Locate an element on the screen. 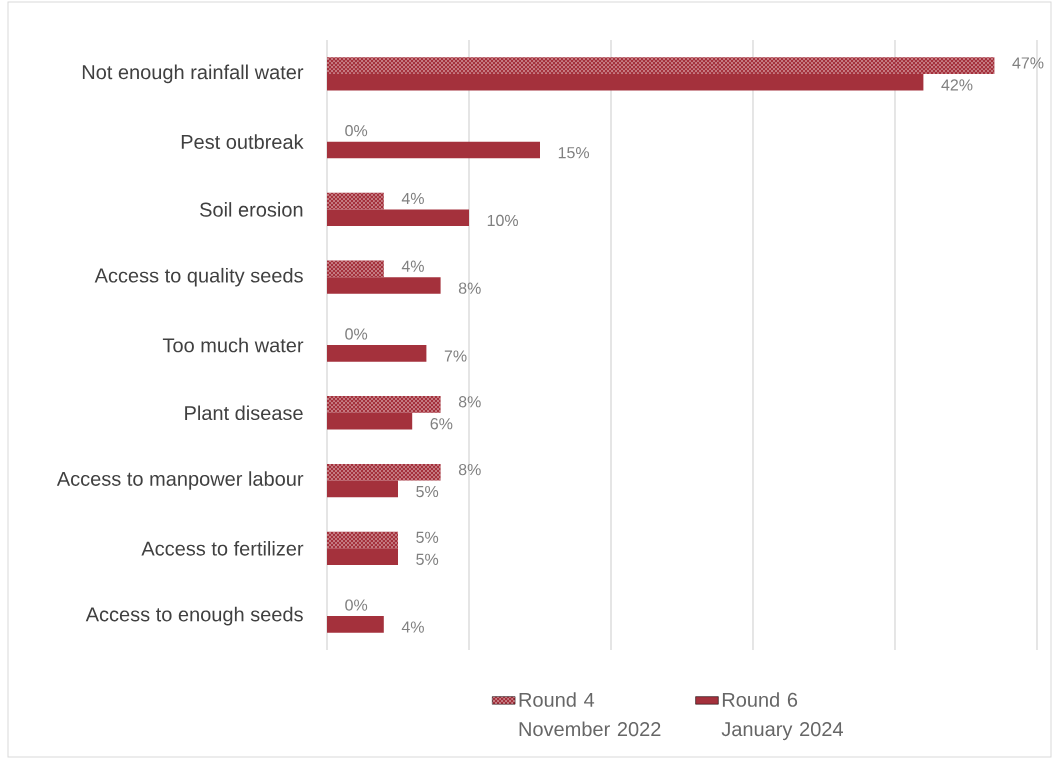  data-label: 10% is located at coordinates (503, 220).